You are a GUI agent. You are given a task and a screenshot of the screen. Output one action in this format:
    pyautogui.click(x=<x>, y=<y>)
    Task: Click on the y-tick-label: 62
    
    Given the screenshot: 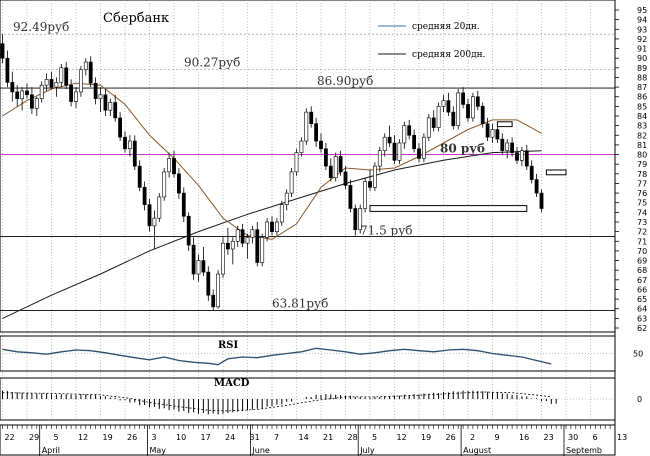 What is the action you would take?
    pyautogui.click(x=642, y=328)
    